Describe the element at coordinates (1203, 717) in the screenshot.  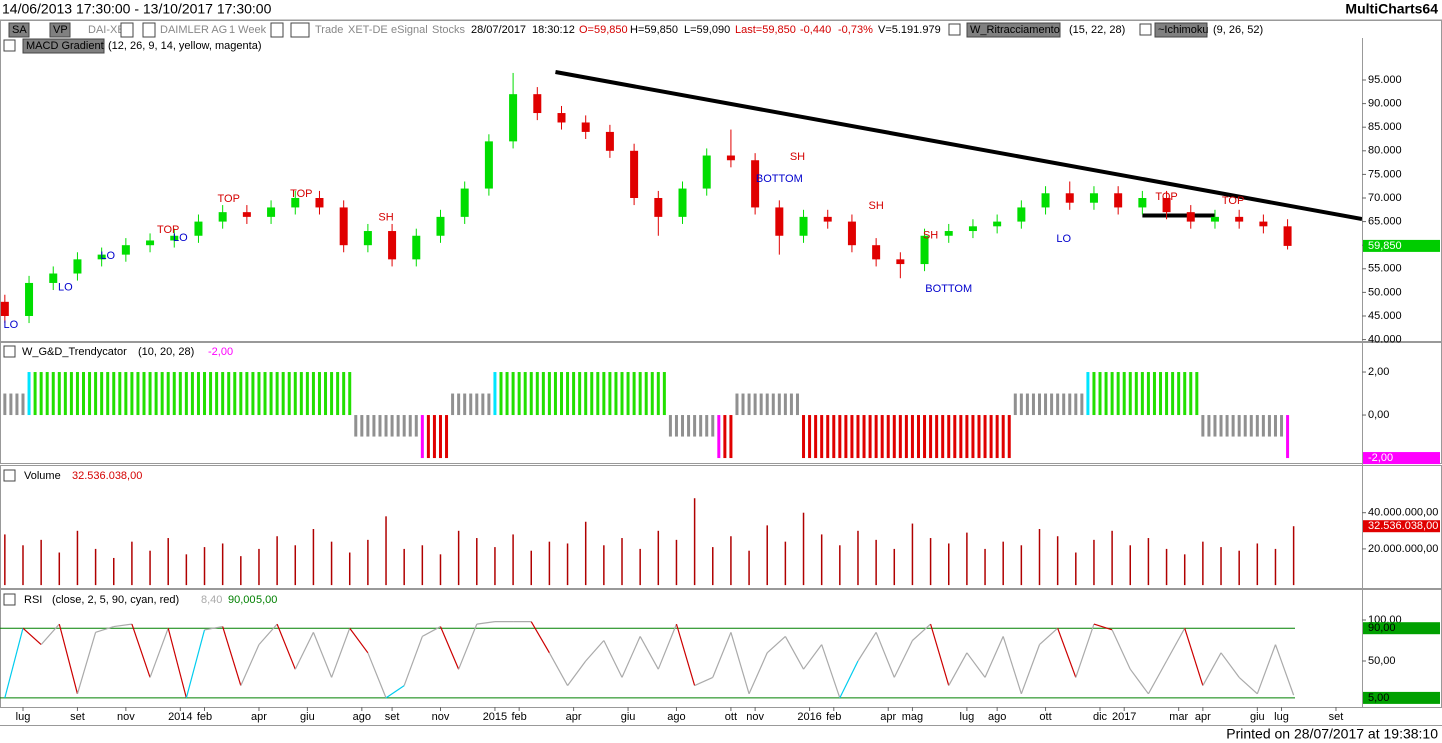
I see `x-tick-label: apr` at that location.